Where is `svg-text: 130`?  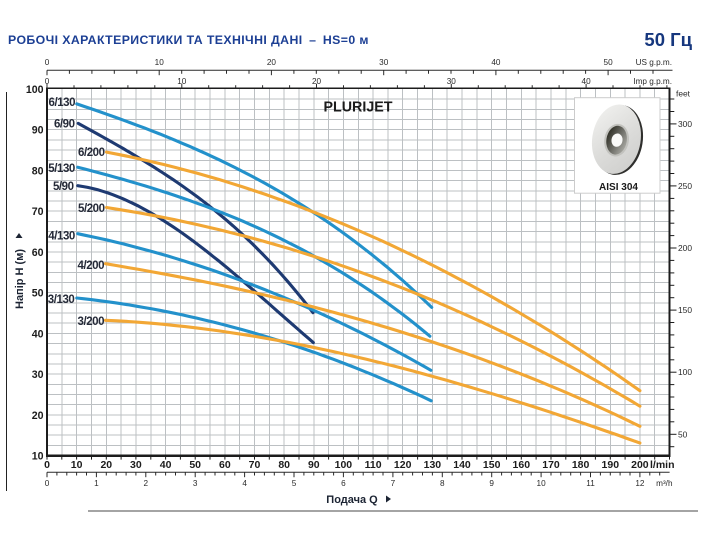 svg-text: 130 is located at coordinates (433, 465).